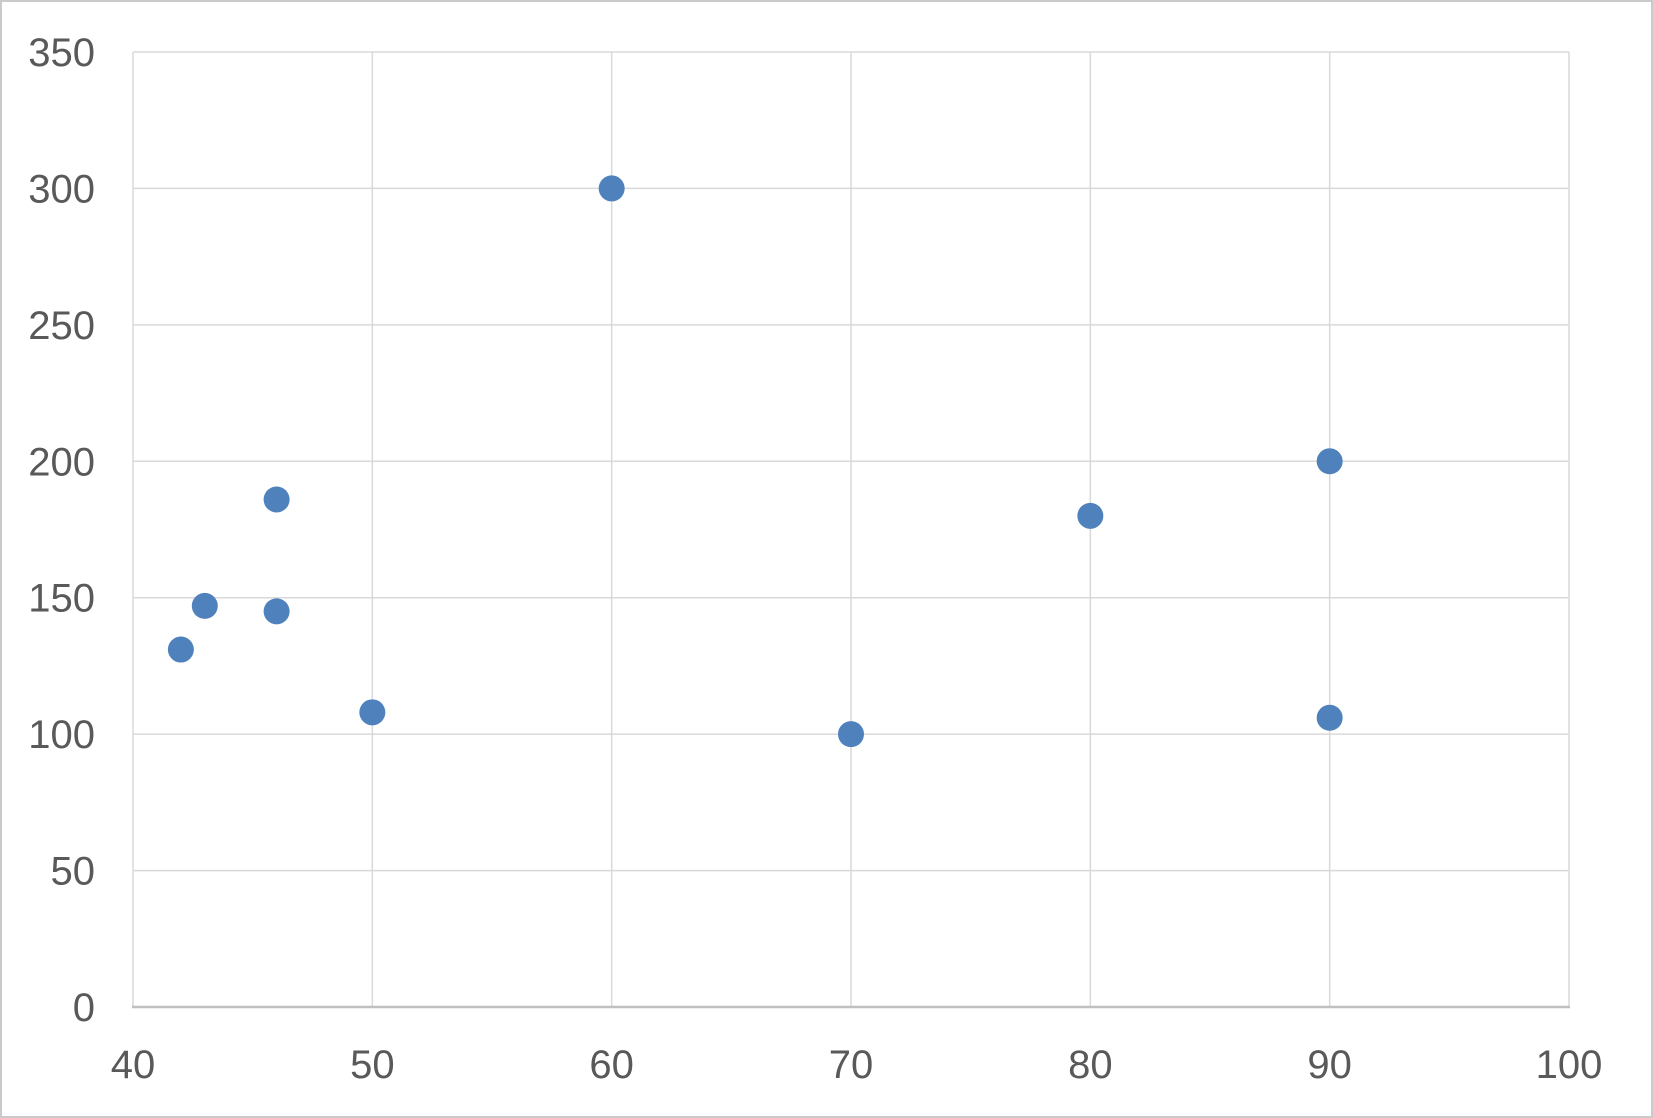 The width and height of the screenshot is (1653, 1118). I want to click on x-tick-label: 50, so click(372, 1065).